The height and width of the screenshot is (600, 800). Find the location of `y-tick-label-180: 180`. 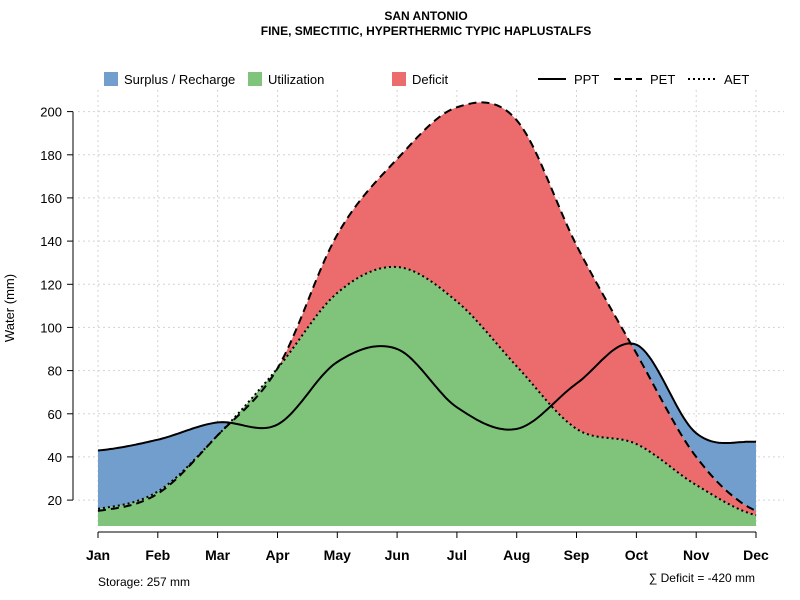

y-tick-label-180: 180 is located at coordinates (51, 155).